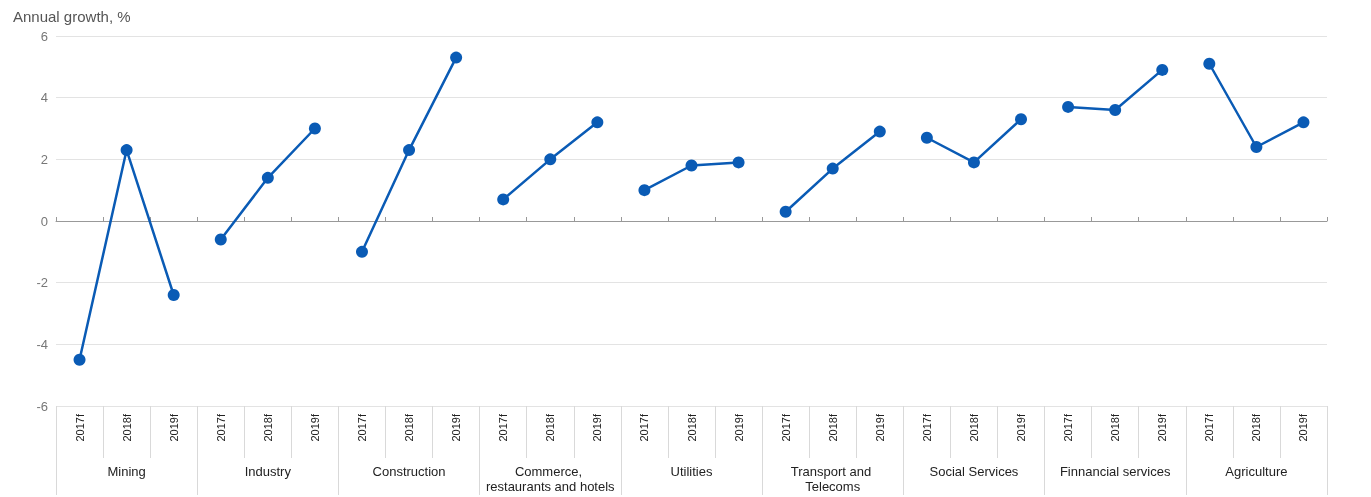  I want to click on y-tick-label: 6, so click(44, 36).